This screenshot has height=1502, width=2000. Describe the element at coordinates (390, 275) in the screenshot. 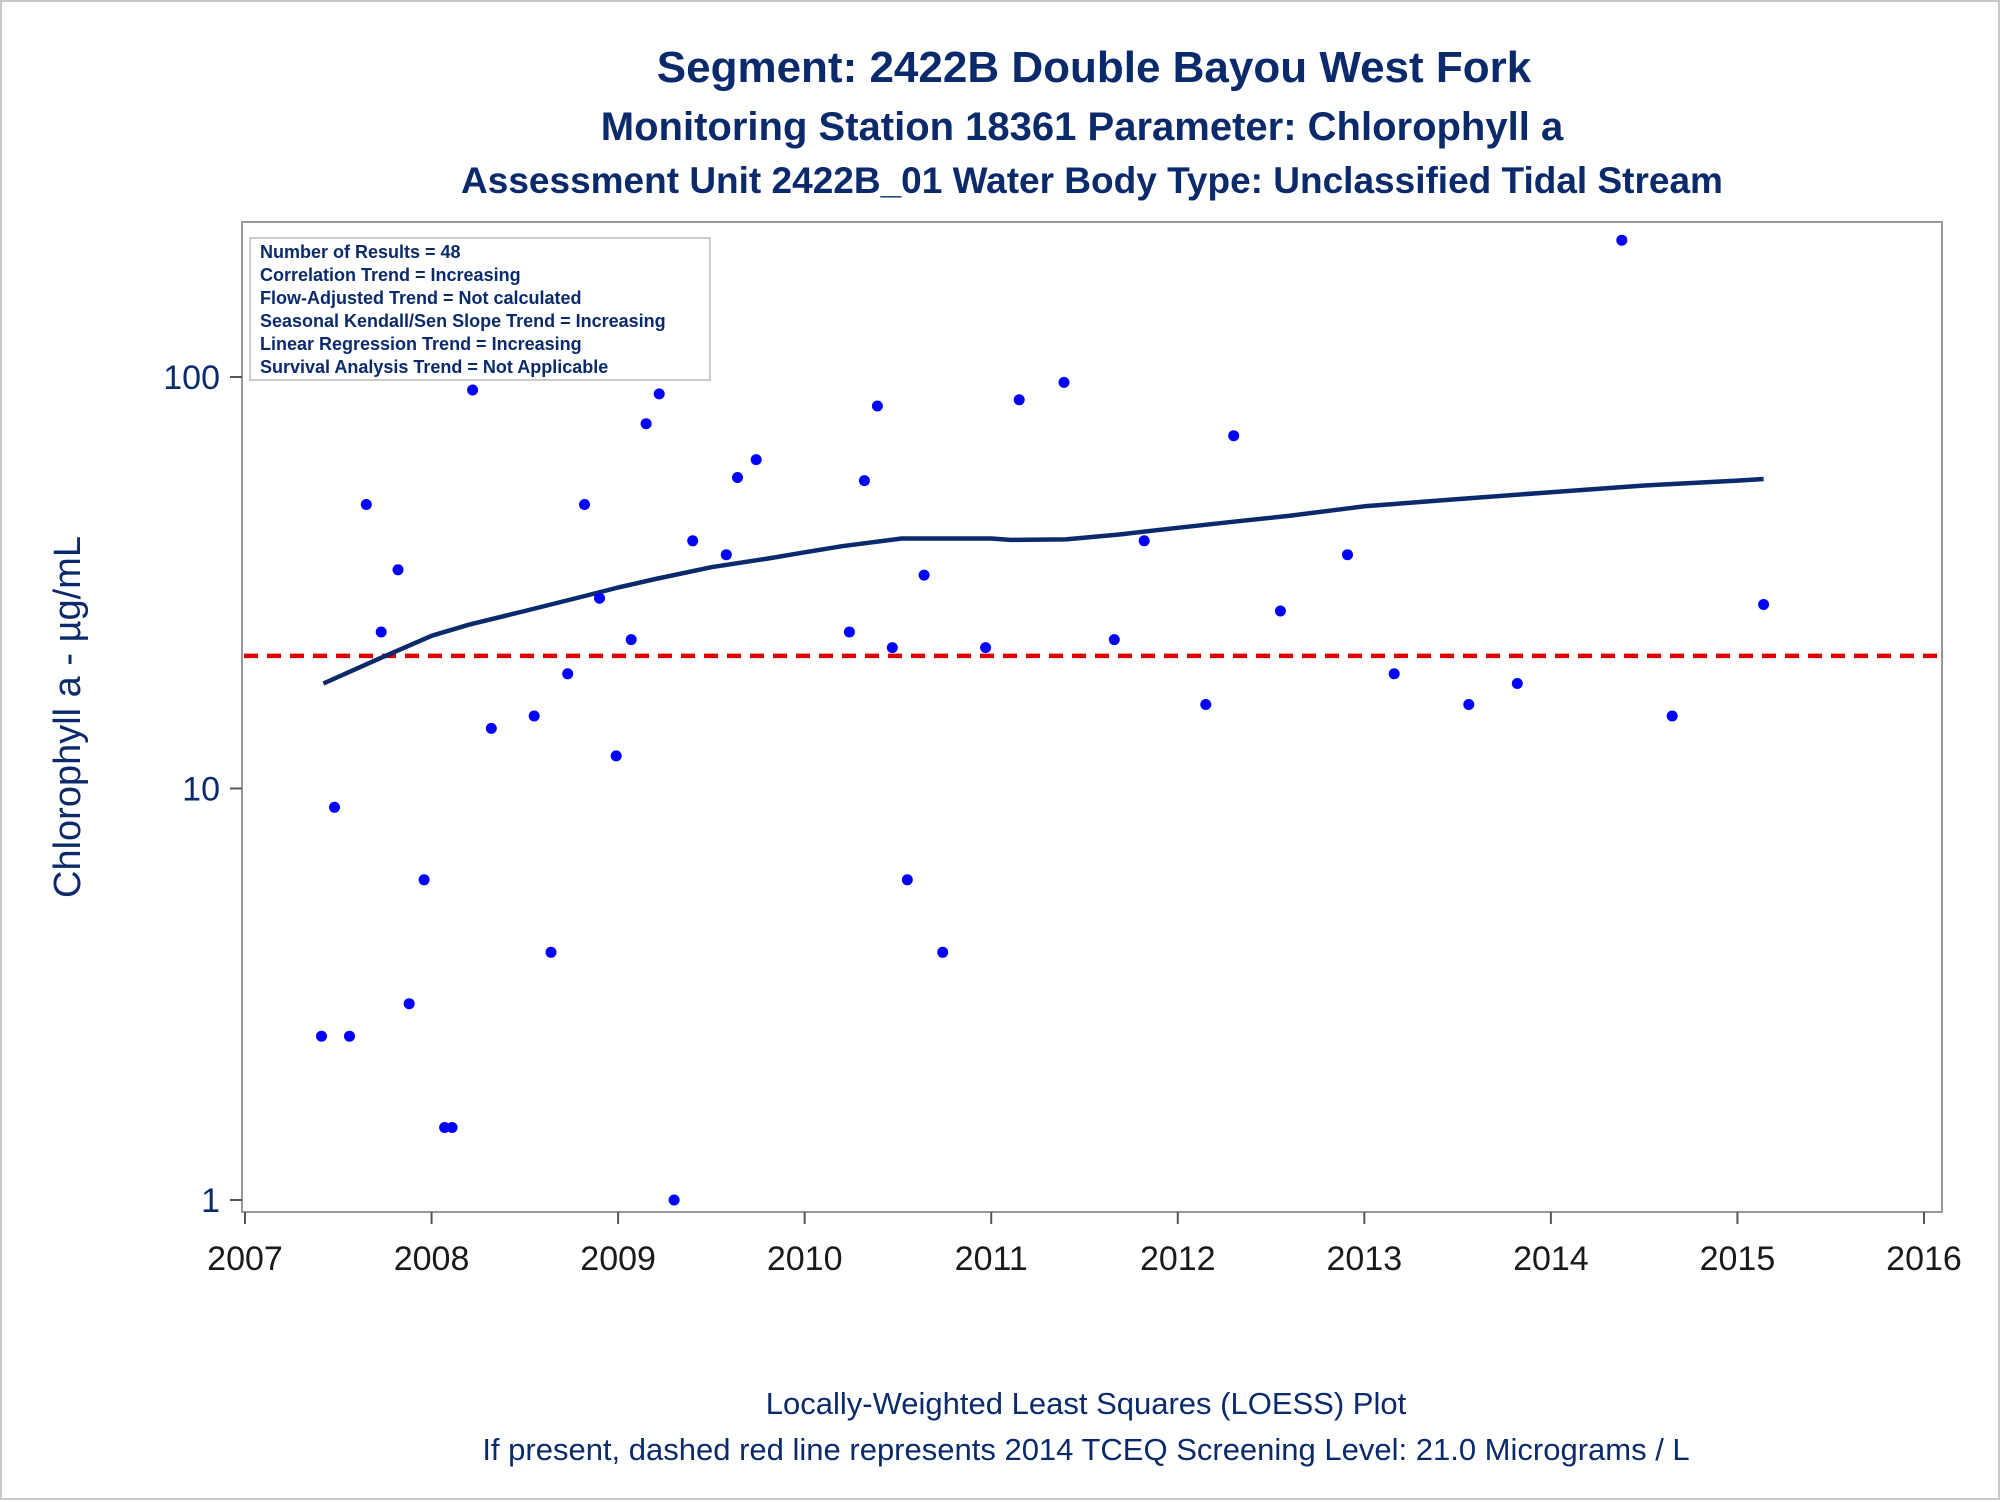

I see `stat-correlation-trend: Correlation Trend = Increasing` at that location.